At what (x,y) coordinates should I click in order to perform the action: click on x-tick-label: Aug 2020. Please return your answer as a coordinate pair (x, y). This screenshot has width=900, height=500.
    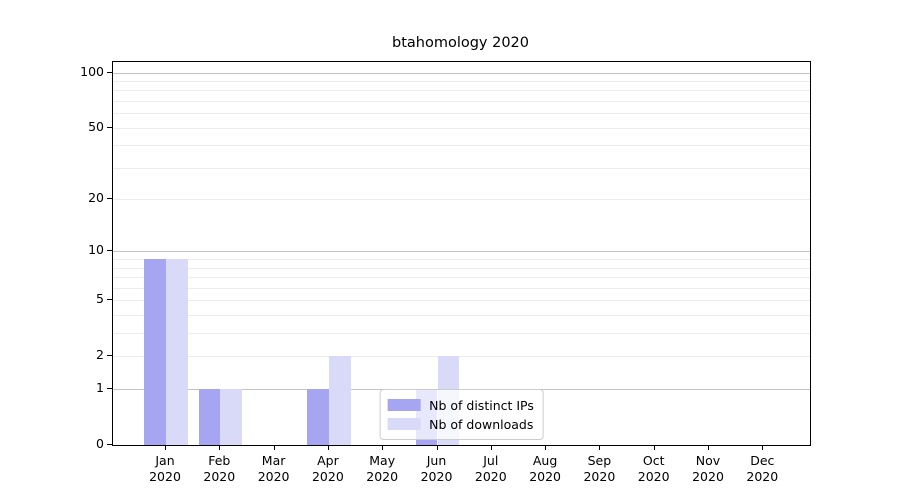
    Looking at the image, I should click on (545, 469).